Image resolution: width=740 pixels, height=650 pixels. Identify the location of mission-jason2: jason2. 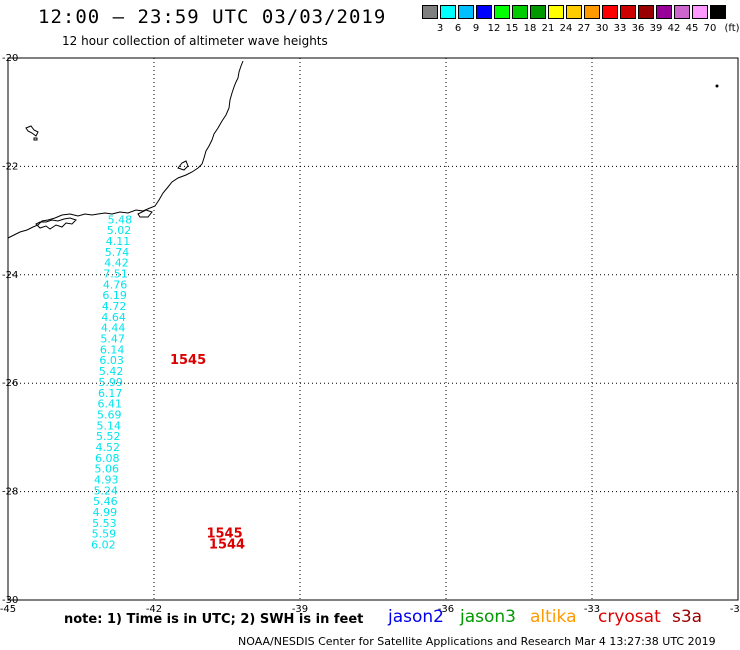
(416, 617).